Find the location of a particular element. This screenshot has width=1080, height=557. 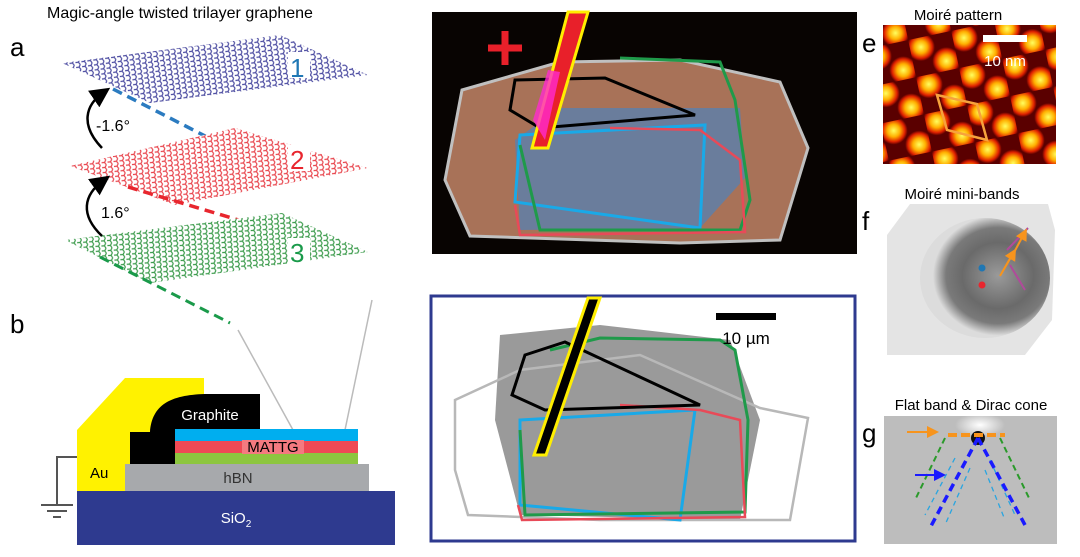

panel-a-title: Magic-angle twisted trilayer graphene is located at coordinates (180, 13).